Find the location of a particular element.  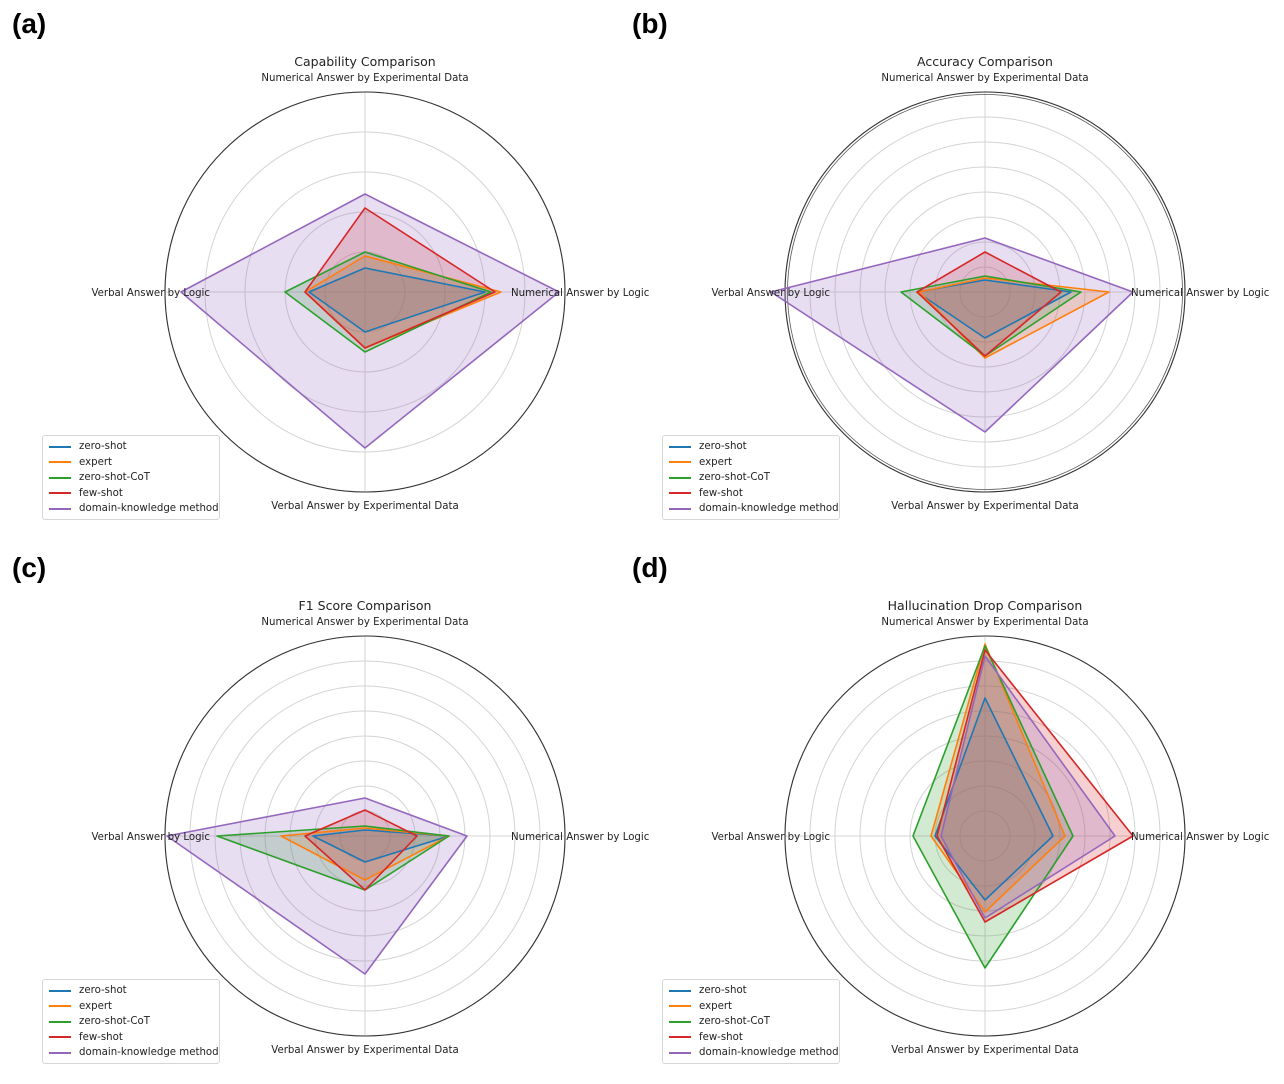

series-line-expert is located at coordinates (998, 778).